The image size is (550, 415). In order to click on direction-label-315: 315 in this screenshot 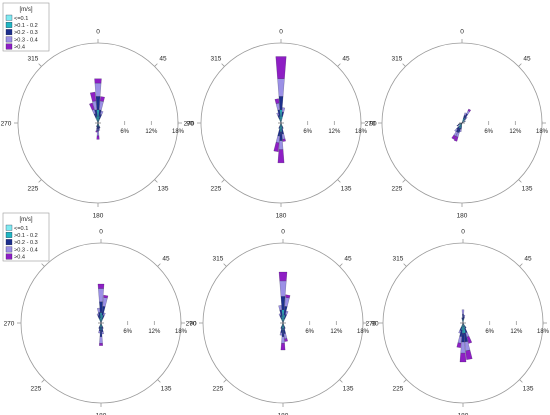, I will do `click(397, 58)`.